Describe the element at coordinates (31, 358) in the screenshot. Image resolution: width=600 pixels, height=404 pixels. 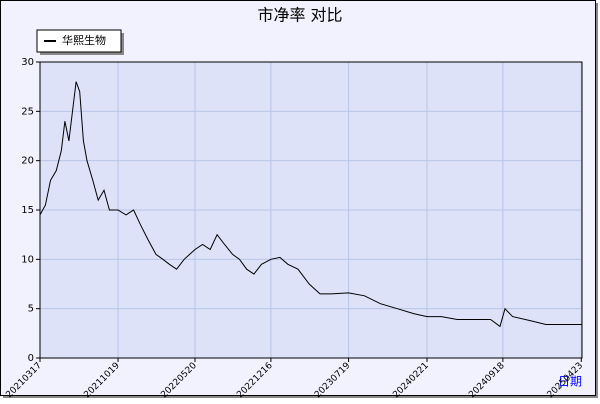
I see `y-tick-label: 0` at that location.